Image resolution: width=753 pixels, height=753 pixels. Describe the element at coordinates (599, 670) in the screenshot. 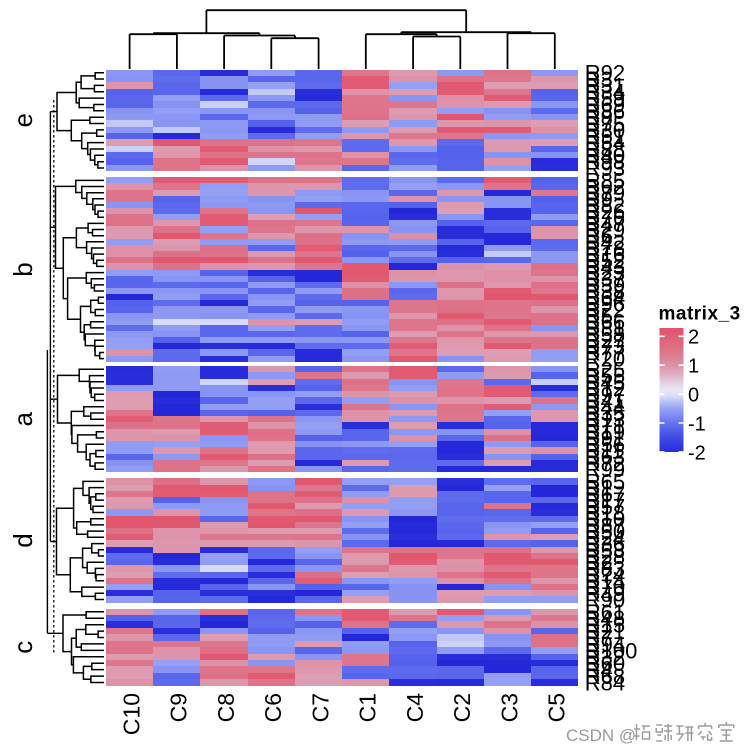

I see `svg-text: R4` at that location.